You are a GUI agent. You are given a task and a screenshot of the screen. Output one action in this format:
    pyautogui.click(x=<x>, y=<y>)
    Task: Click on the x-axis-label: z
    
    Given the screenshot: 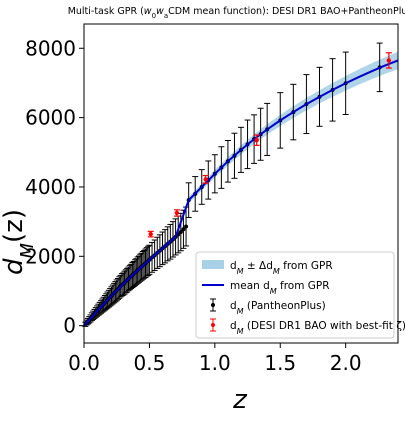 What is the action you would take?
    pyautogui.click(x=240, y=400)
    